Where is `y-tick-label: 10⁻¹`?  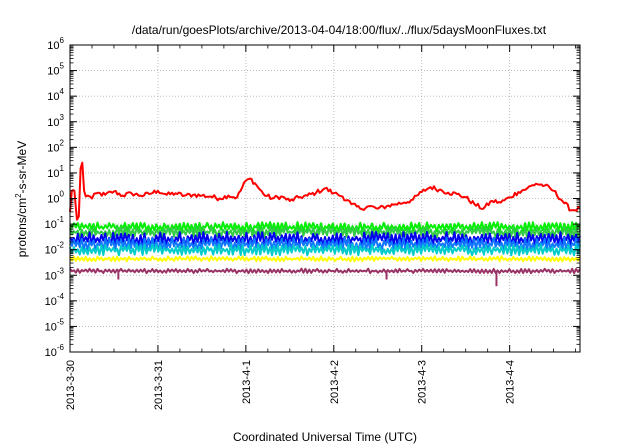 y-tick-label: 10⁻¹ is located at coordinates (55, 223).